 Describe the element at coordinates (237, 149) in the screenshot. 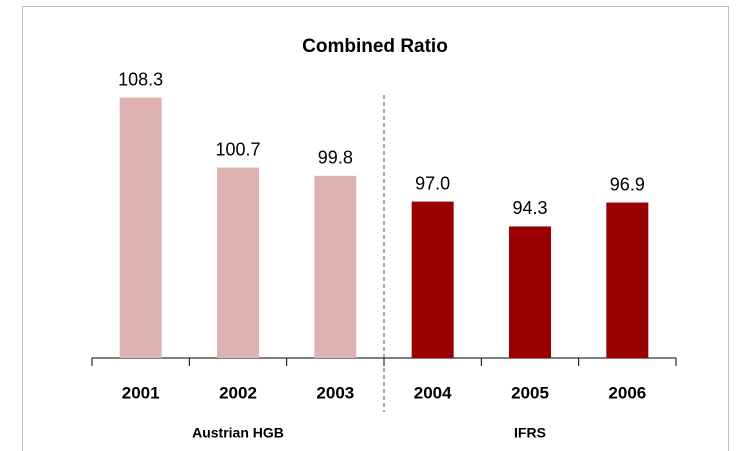

I see `value-label: 100.7` at that location.